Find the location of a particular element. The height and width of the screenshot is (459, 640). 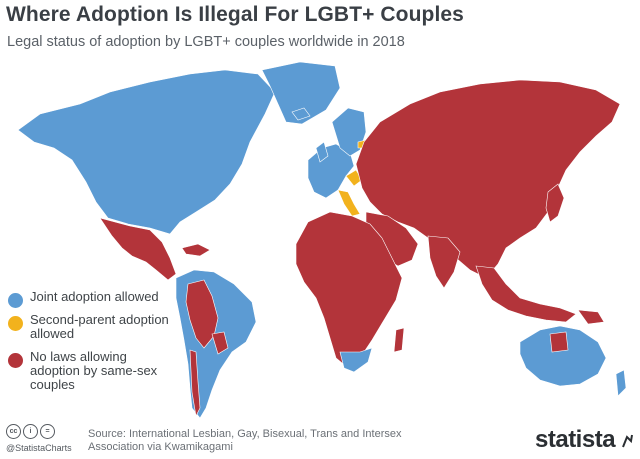

equals-icon: = is located at coordinates (47, 431).